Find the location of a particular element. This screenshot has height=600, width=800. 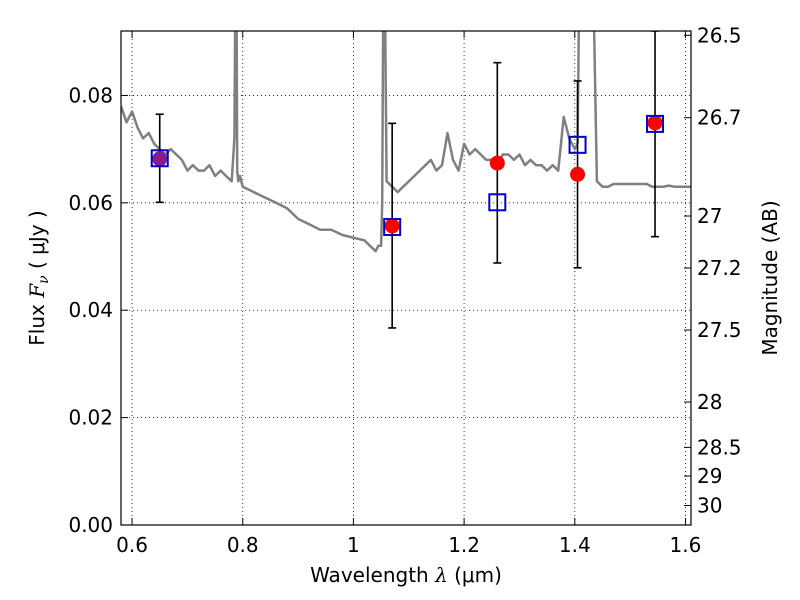

y-tick-label: 0.02 is located at coordinates (90, 418).